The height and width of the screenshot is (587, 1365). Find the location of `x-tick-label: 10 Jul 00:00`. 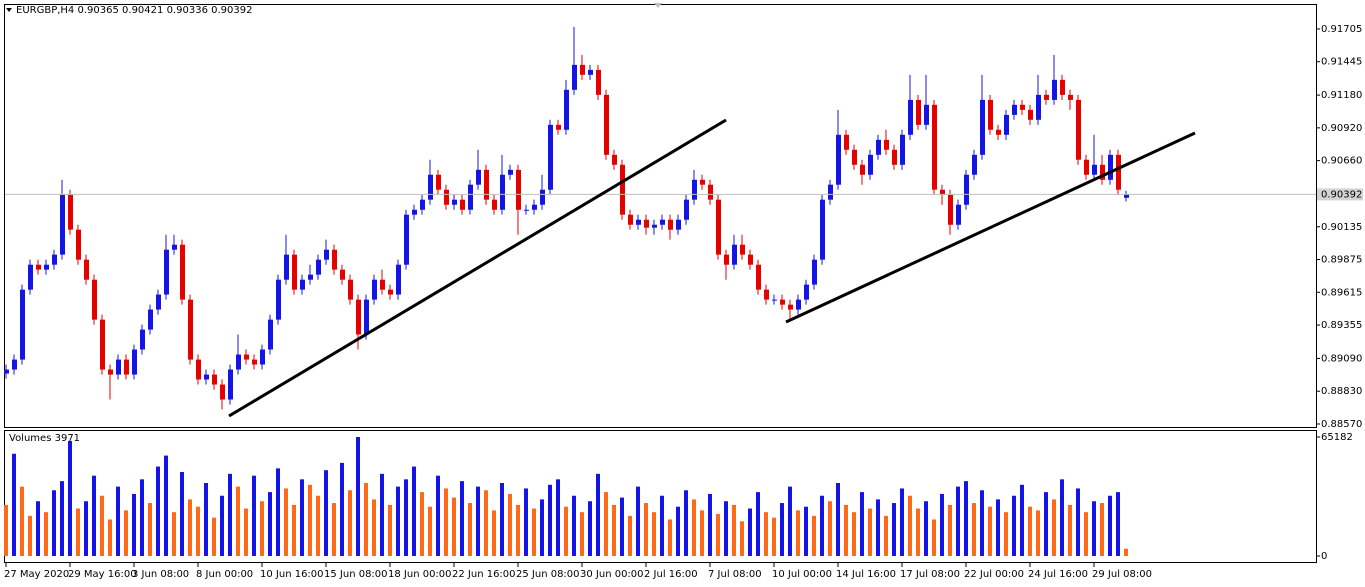

x-tick-label: 10 Jul 00:00 is located at coordinates (802, 574).